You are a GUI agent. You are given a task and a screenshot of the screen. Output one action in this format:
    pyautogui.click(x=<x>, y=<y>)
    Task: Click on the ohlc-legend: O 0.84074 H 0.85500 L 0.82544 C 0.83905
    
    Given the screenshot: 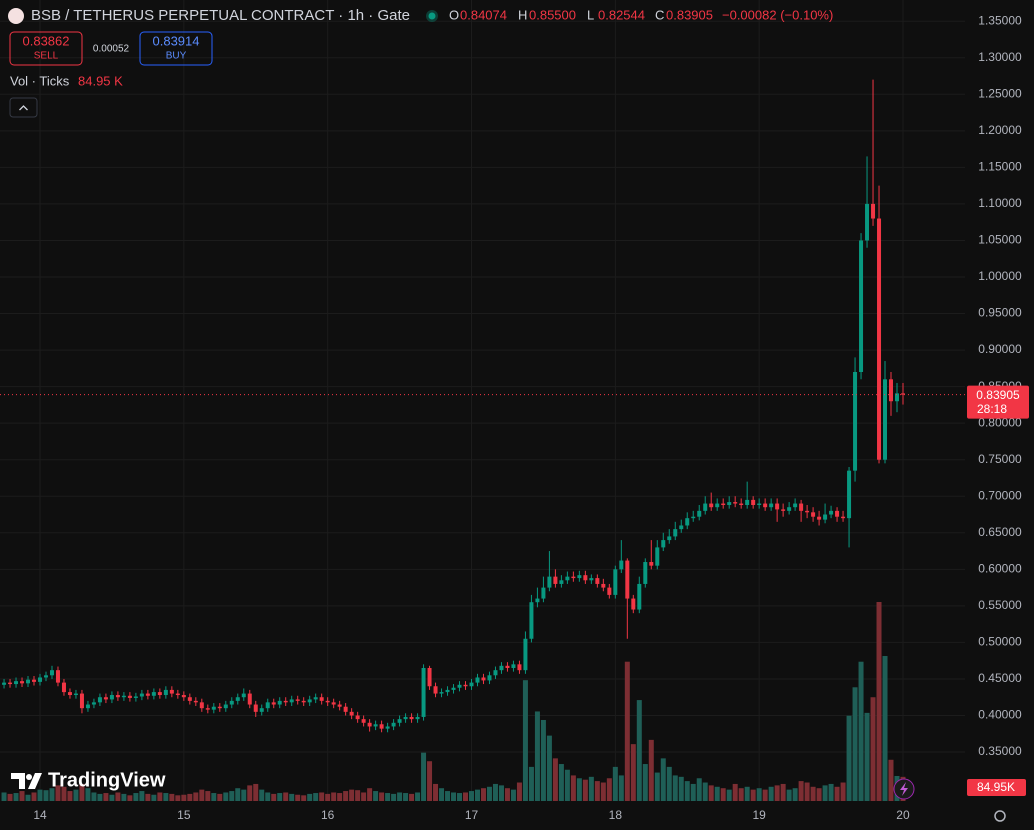 What is the action you would take?
    pyautogui.click(x=581, y=14)
    